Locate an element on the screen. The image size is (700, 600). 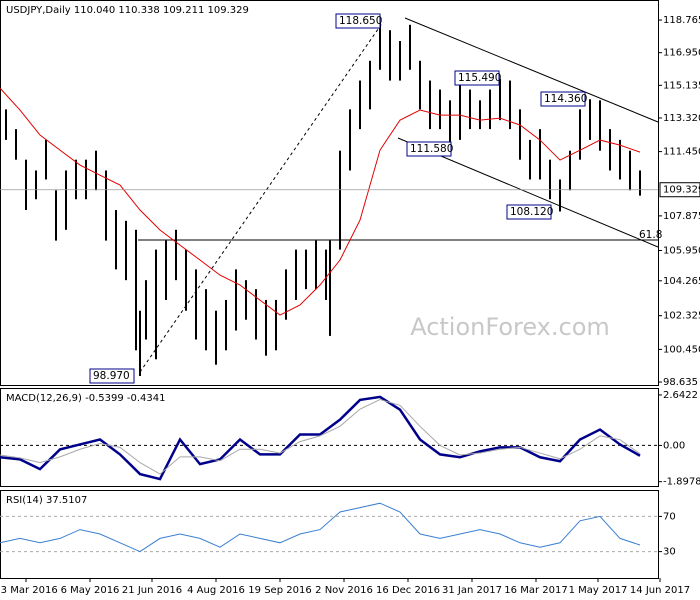
annotation: 108.120 is located at coordinates (531, 212).